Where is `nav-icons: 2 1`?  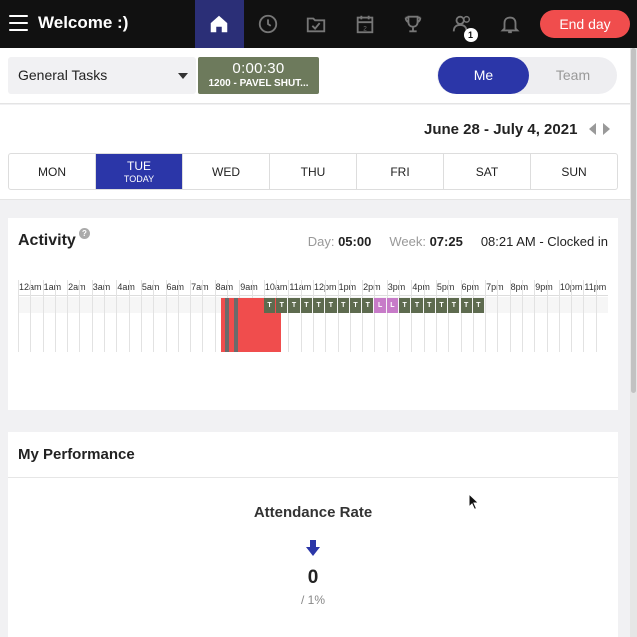 nav-icons: 2 1 is located at coordinates (365, 24).